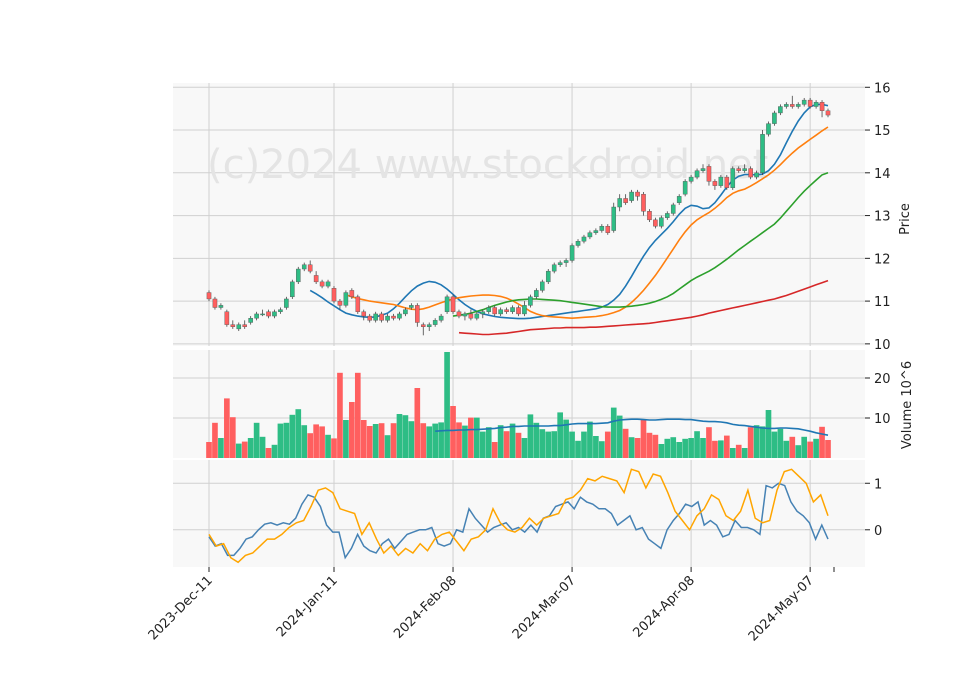  I want to click on volume-axis-label: Volume 10^6, so click(907, 405).